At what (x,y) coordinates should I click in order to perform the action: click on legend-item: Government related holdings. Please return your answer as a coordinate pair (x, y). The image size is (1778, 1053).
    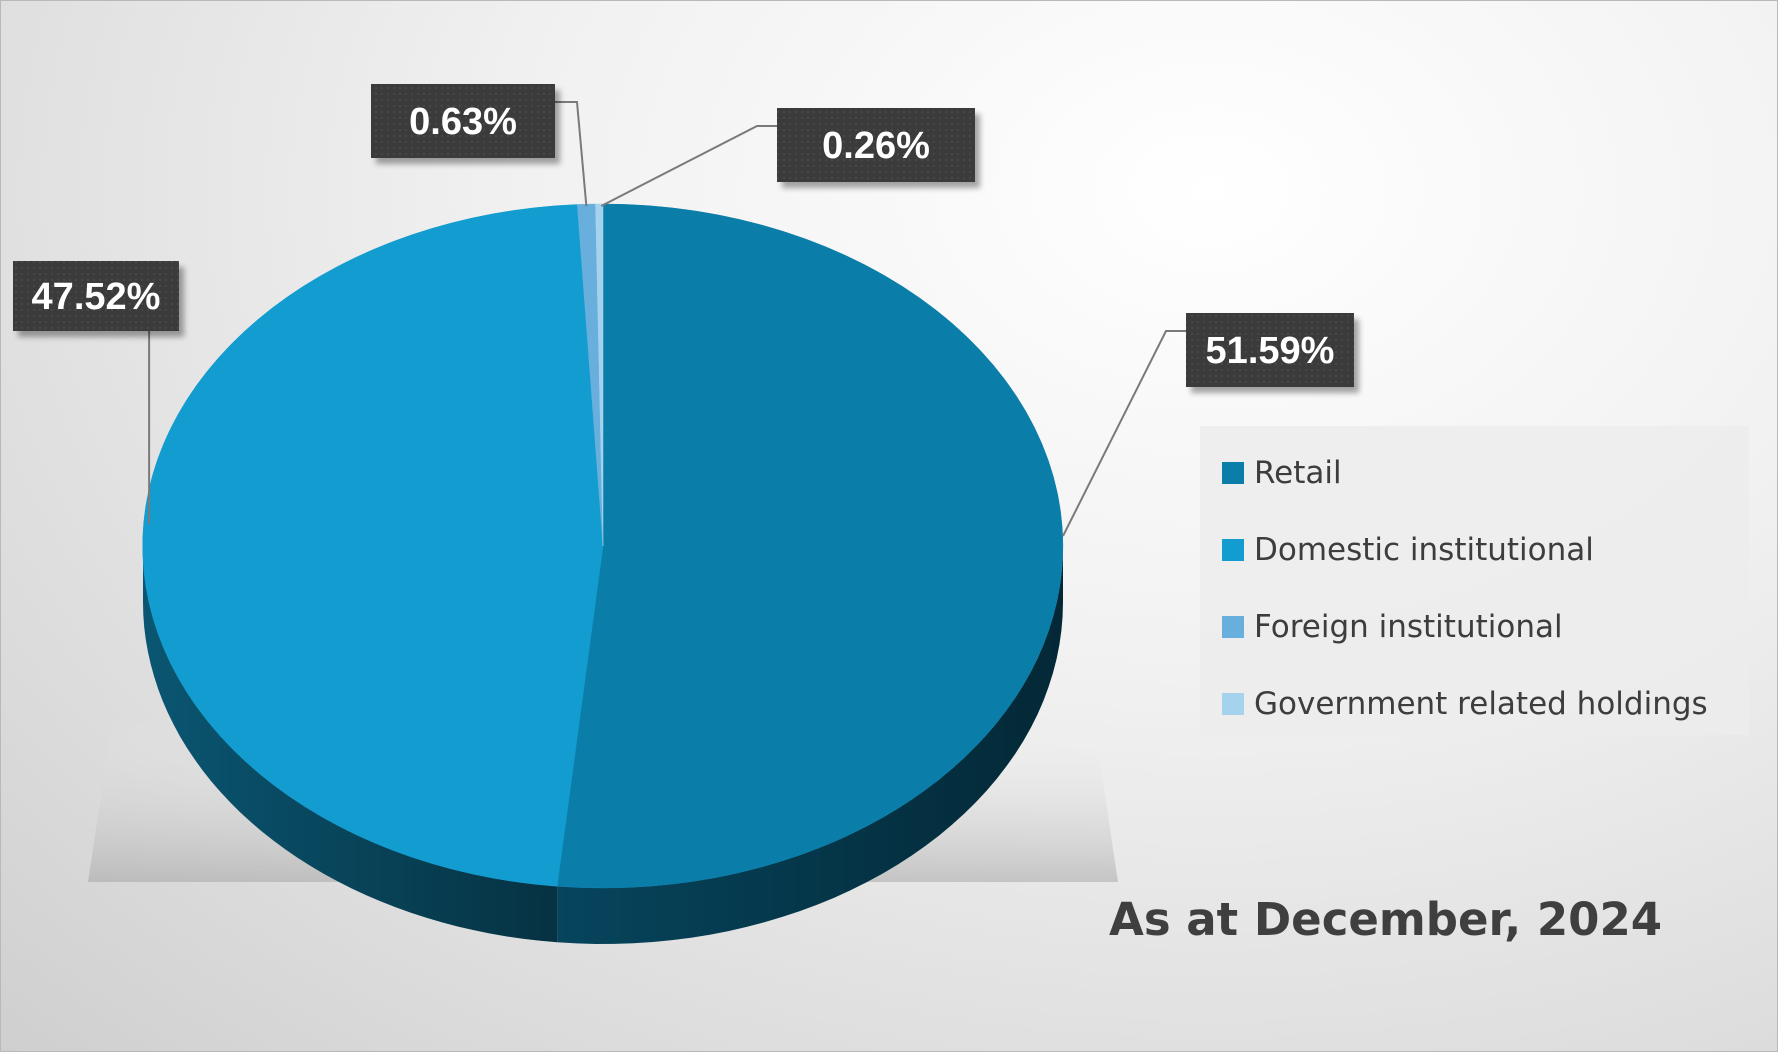
    Looking at the image, I should click on (1465, 704).